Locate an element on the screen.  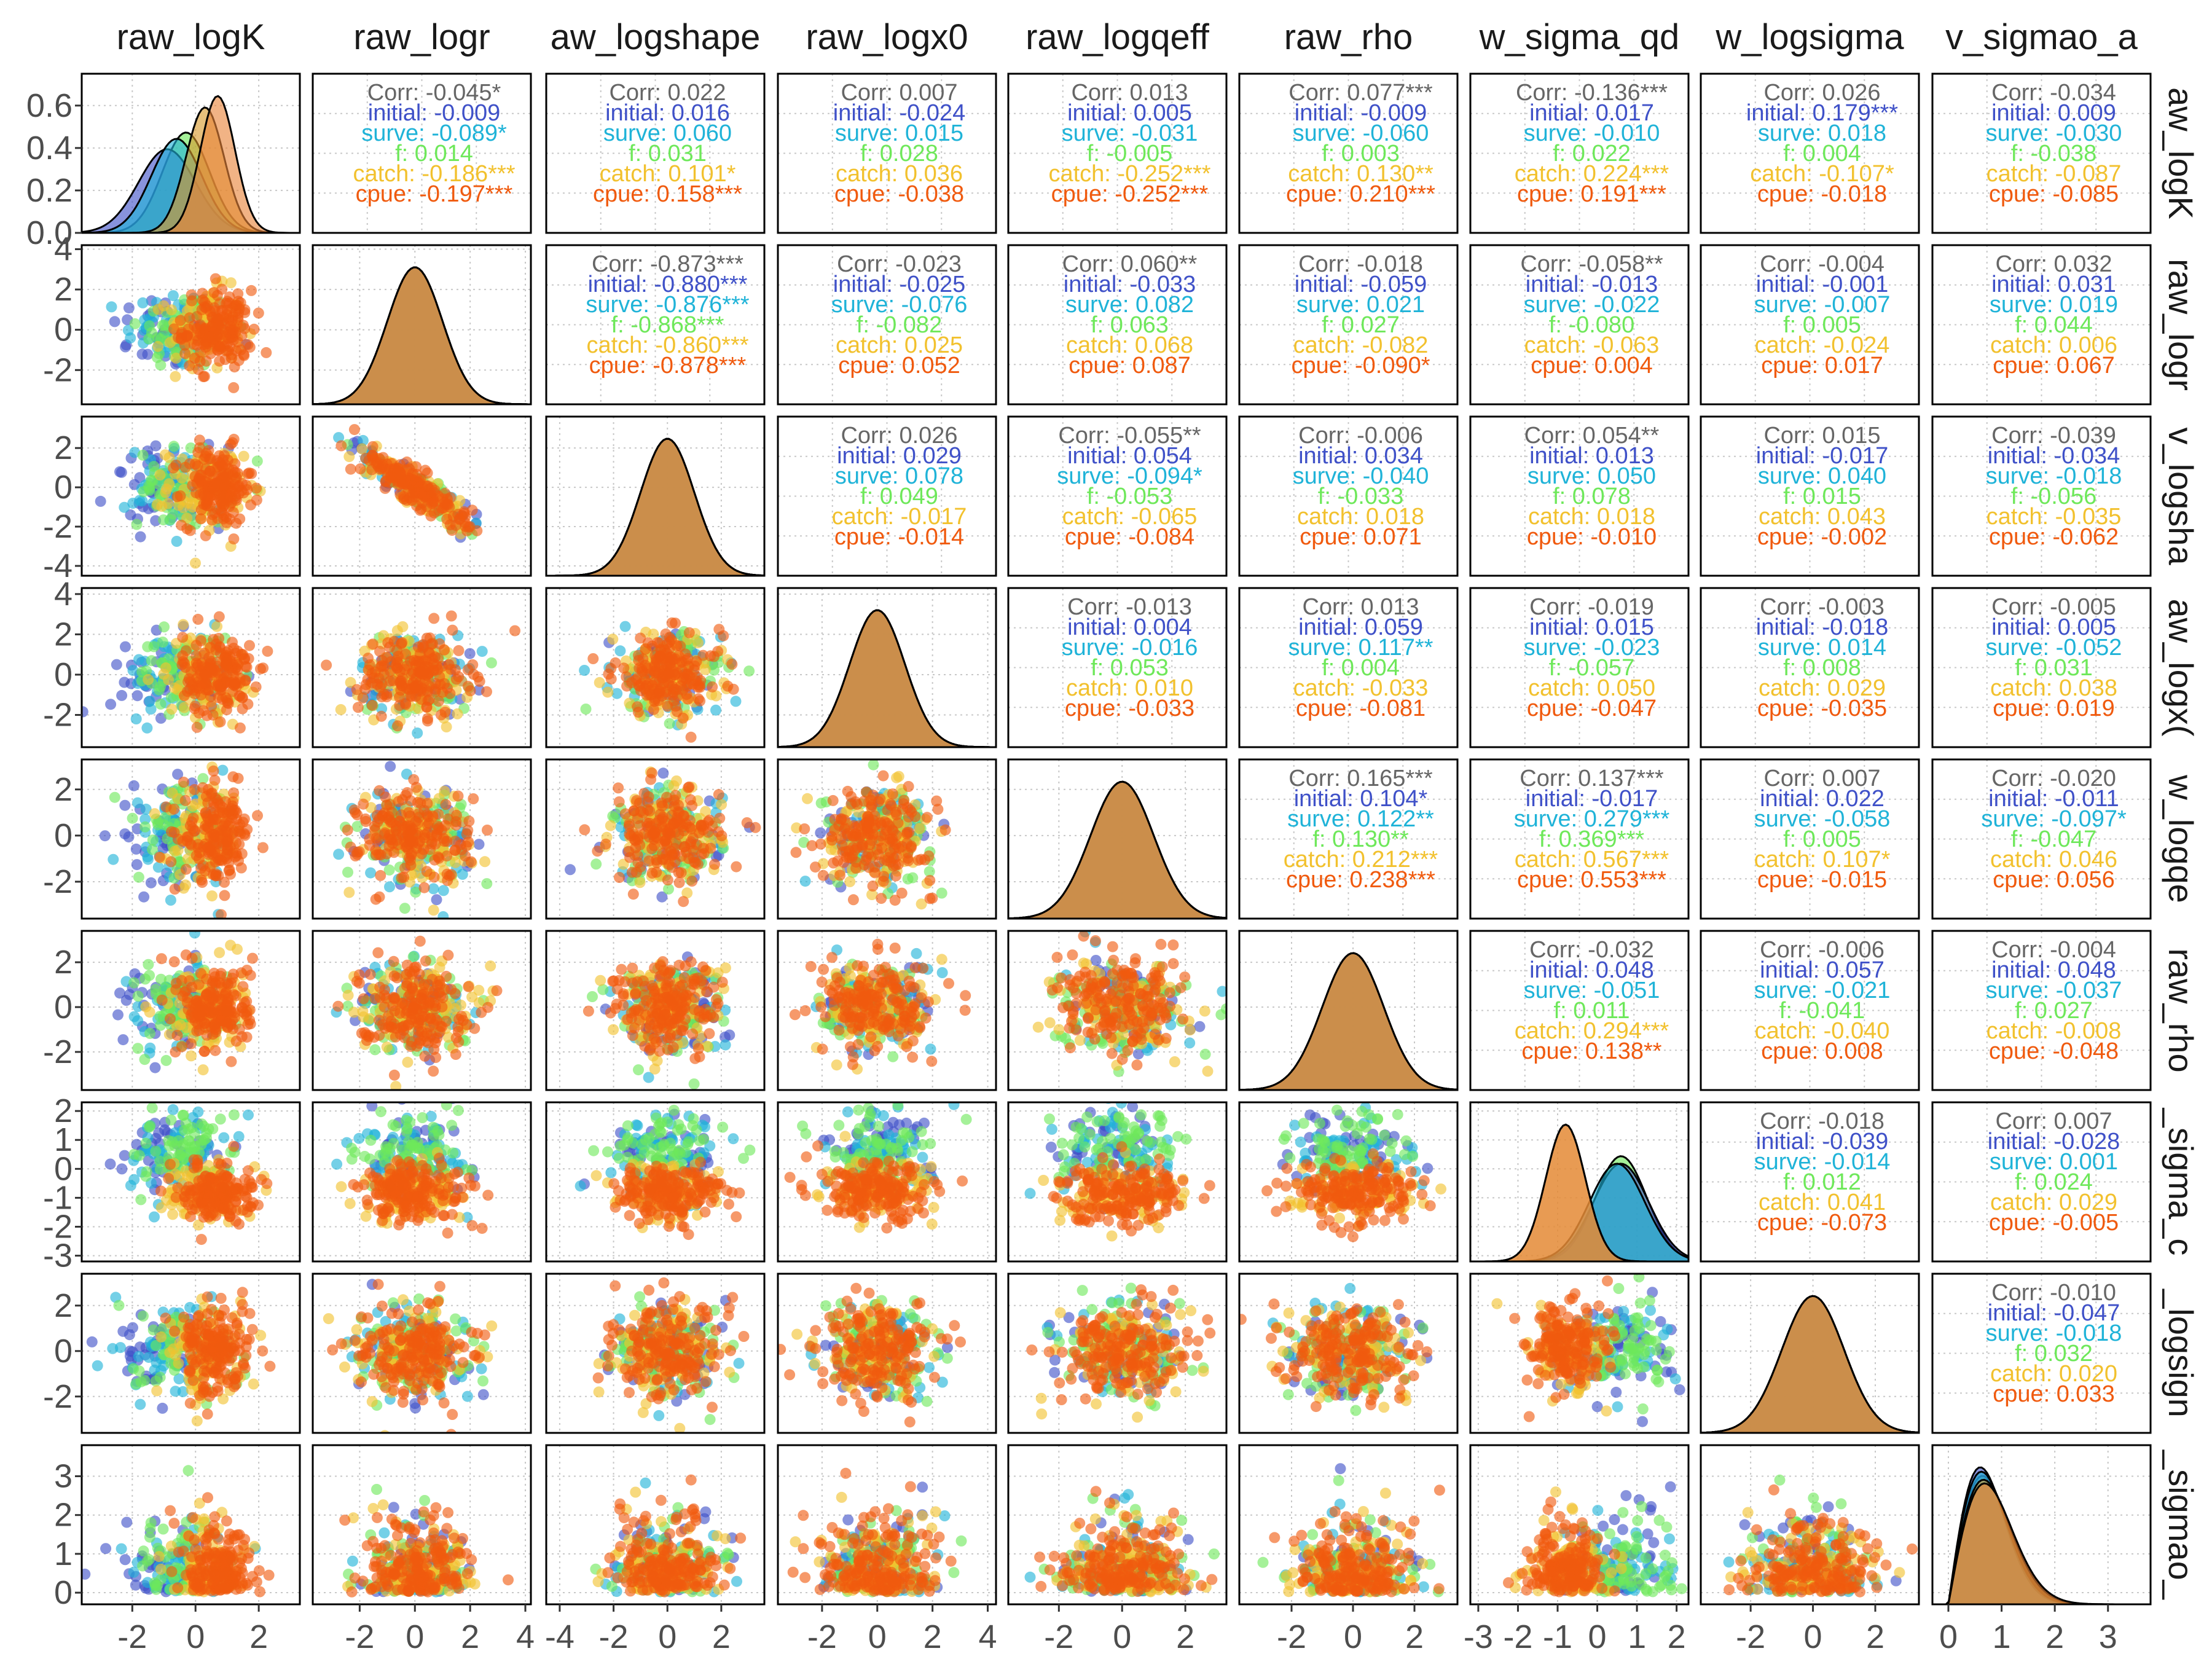
correlation-label: surve: -0.022 is located at coordinates (1592, 305).